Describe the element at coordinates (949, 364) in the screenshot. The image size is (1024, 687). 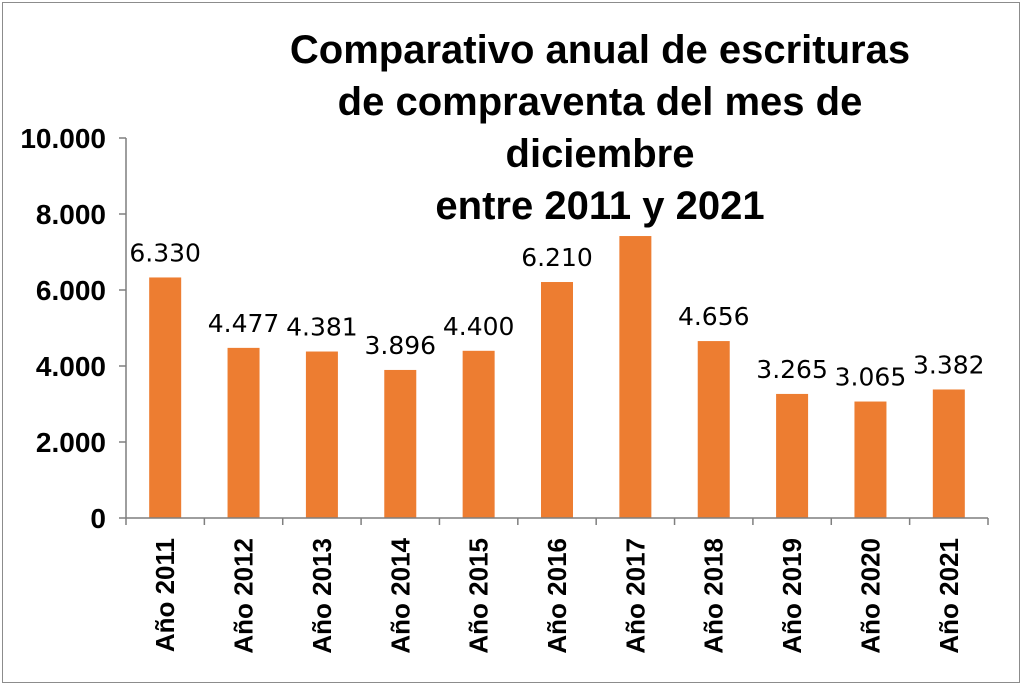
I see `data-label: 3.382` at that location.